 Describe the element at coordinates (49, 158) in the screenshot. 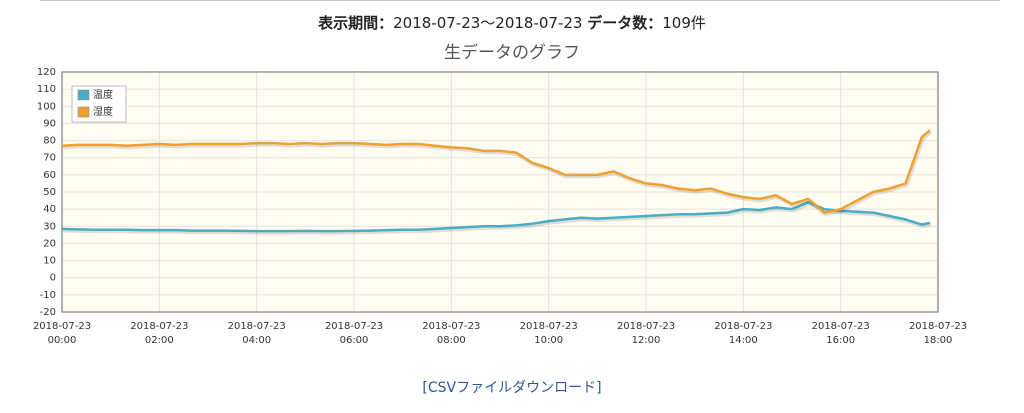

I see `y-tick-label: 70` at that location.